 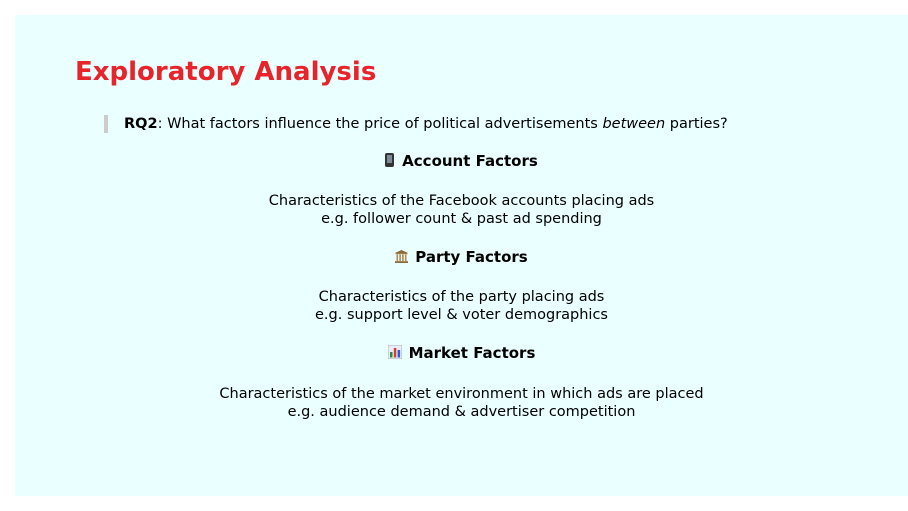 I want to click on rq-emphasis: between, so click(x=634, y=124).